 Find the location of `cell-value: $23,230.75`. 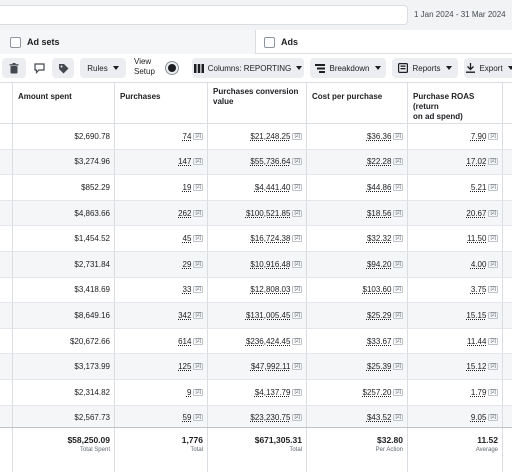

cell-value: $23,230.75 is located at coordinates (270, 418).